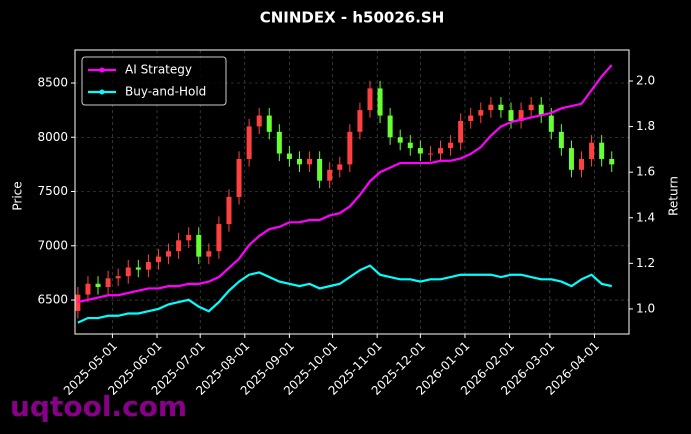 The width and height of the screenshot is (691, 434). Describe the element at coordinates (52, 137) in the screenshot. I see `y-tick-label: 8000` at that location.